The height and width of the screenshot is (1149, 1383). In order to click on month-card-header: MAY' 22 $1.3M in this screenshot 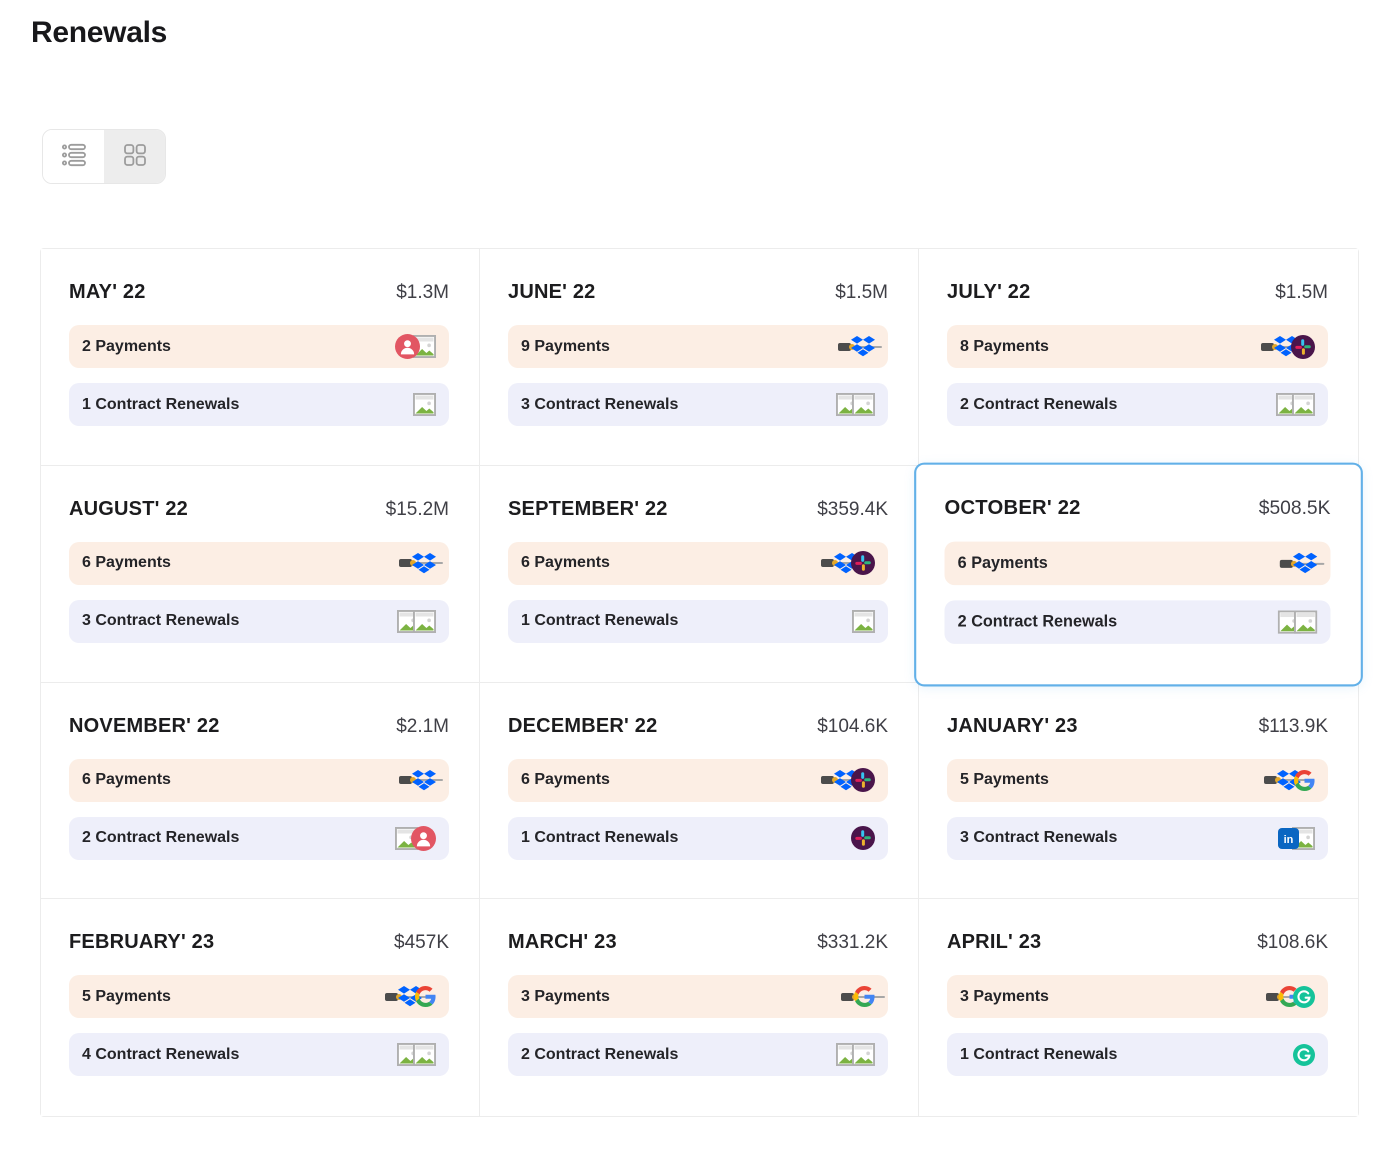, I will do `click(259, 292)`.